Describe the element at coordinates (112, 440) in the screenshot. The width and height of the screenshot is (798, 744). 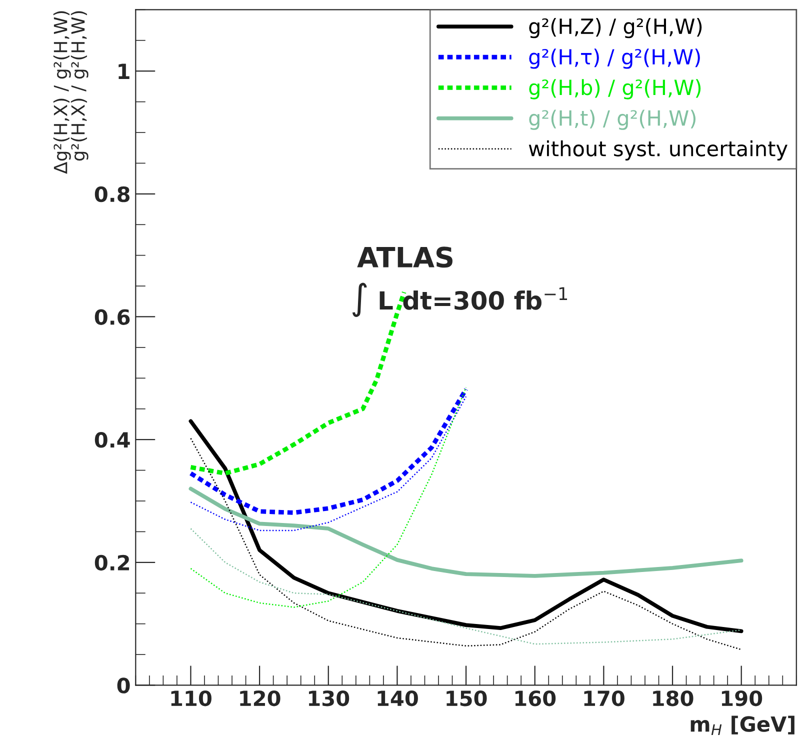
I see `y-tick-label: 0.4` at that location.